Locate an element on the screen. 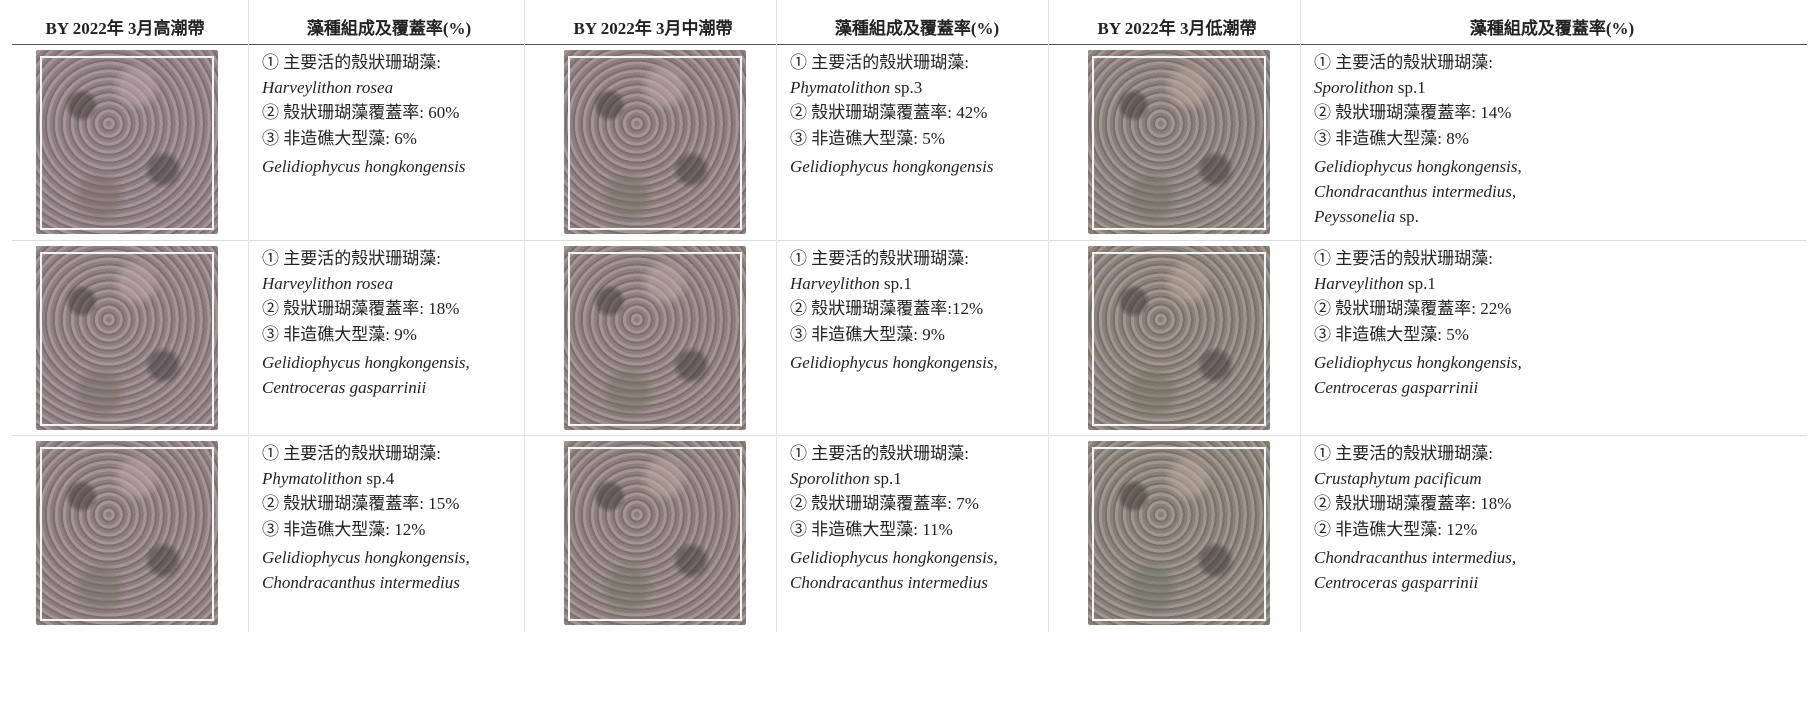 The image size is (1811, 726). coverage: ② 殼狀珊瑚藻覆蓋率: 60% is located at coordinates (361, 112).